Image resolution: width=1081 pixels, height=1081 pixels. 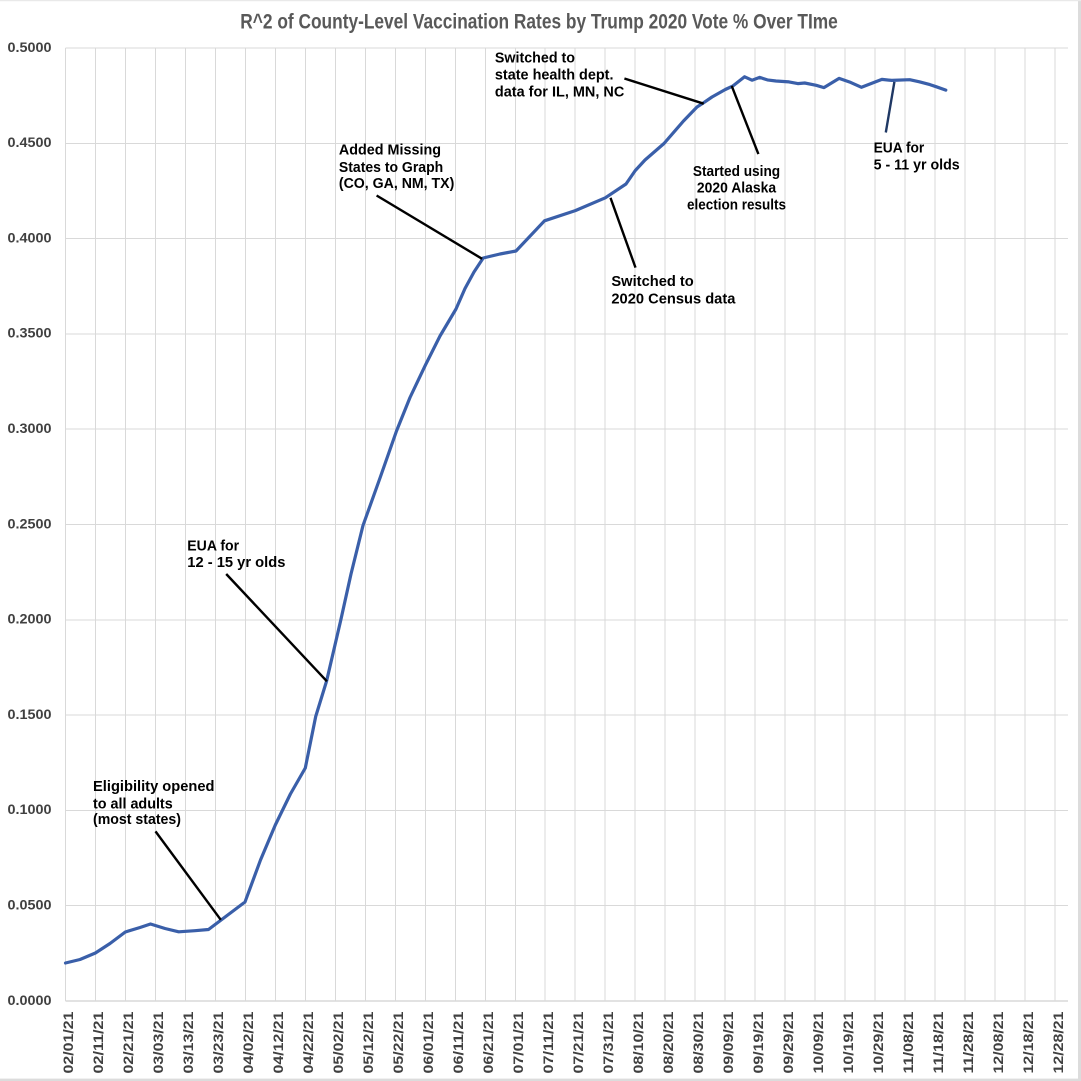 I want to click on svg-text: 07/11/21, so click(x=548, y=1042).